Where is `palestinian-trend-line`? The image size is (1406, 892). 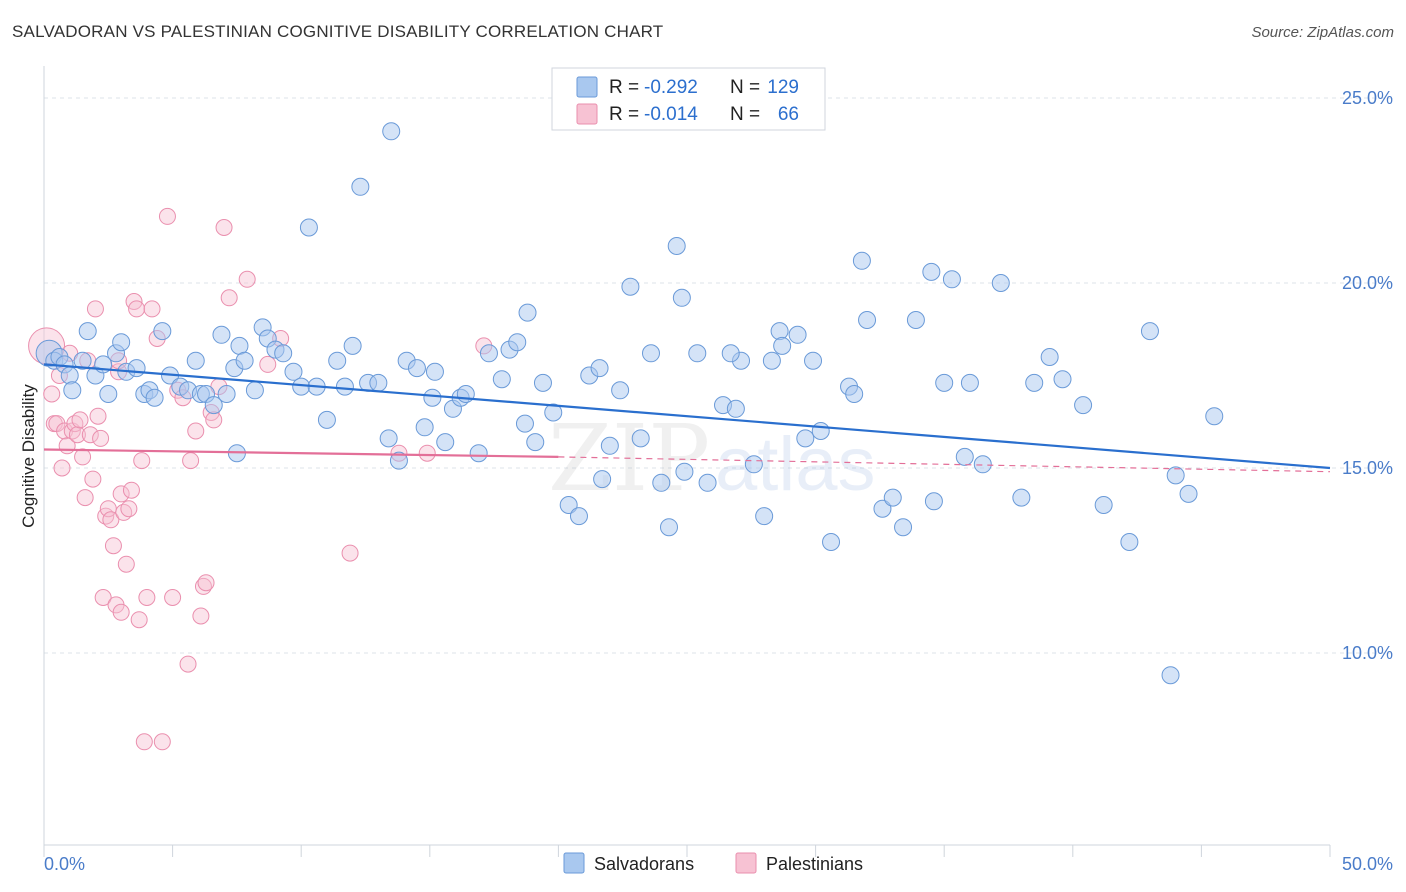
palestinian-trend-line is located at coordinates (301, 453).